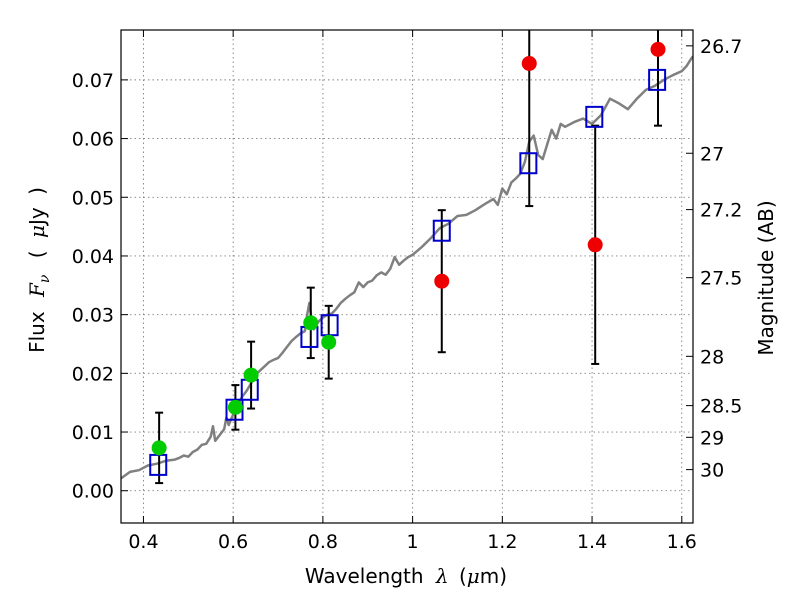 The height and width of the screenshot is (600, 800). What do you see at coordinates (364, 576) in the screenshot?
I see `x-axis-label-text: Wavelength` at bounding box center [364, 576].